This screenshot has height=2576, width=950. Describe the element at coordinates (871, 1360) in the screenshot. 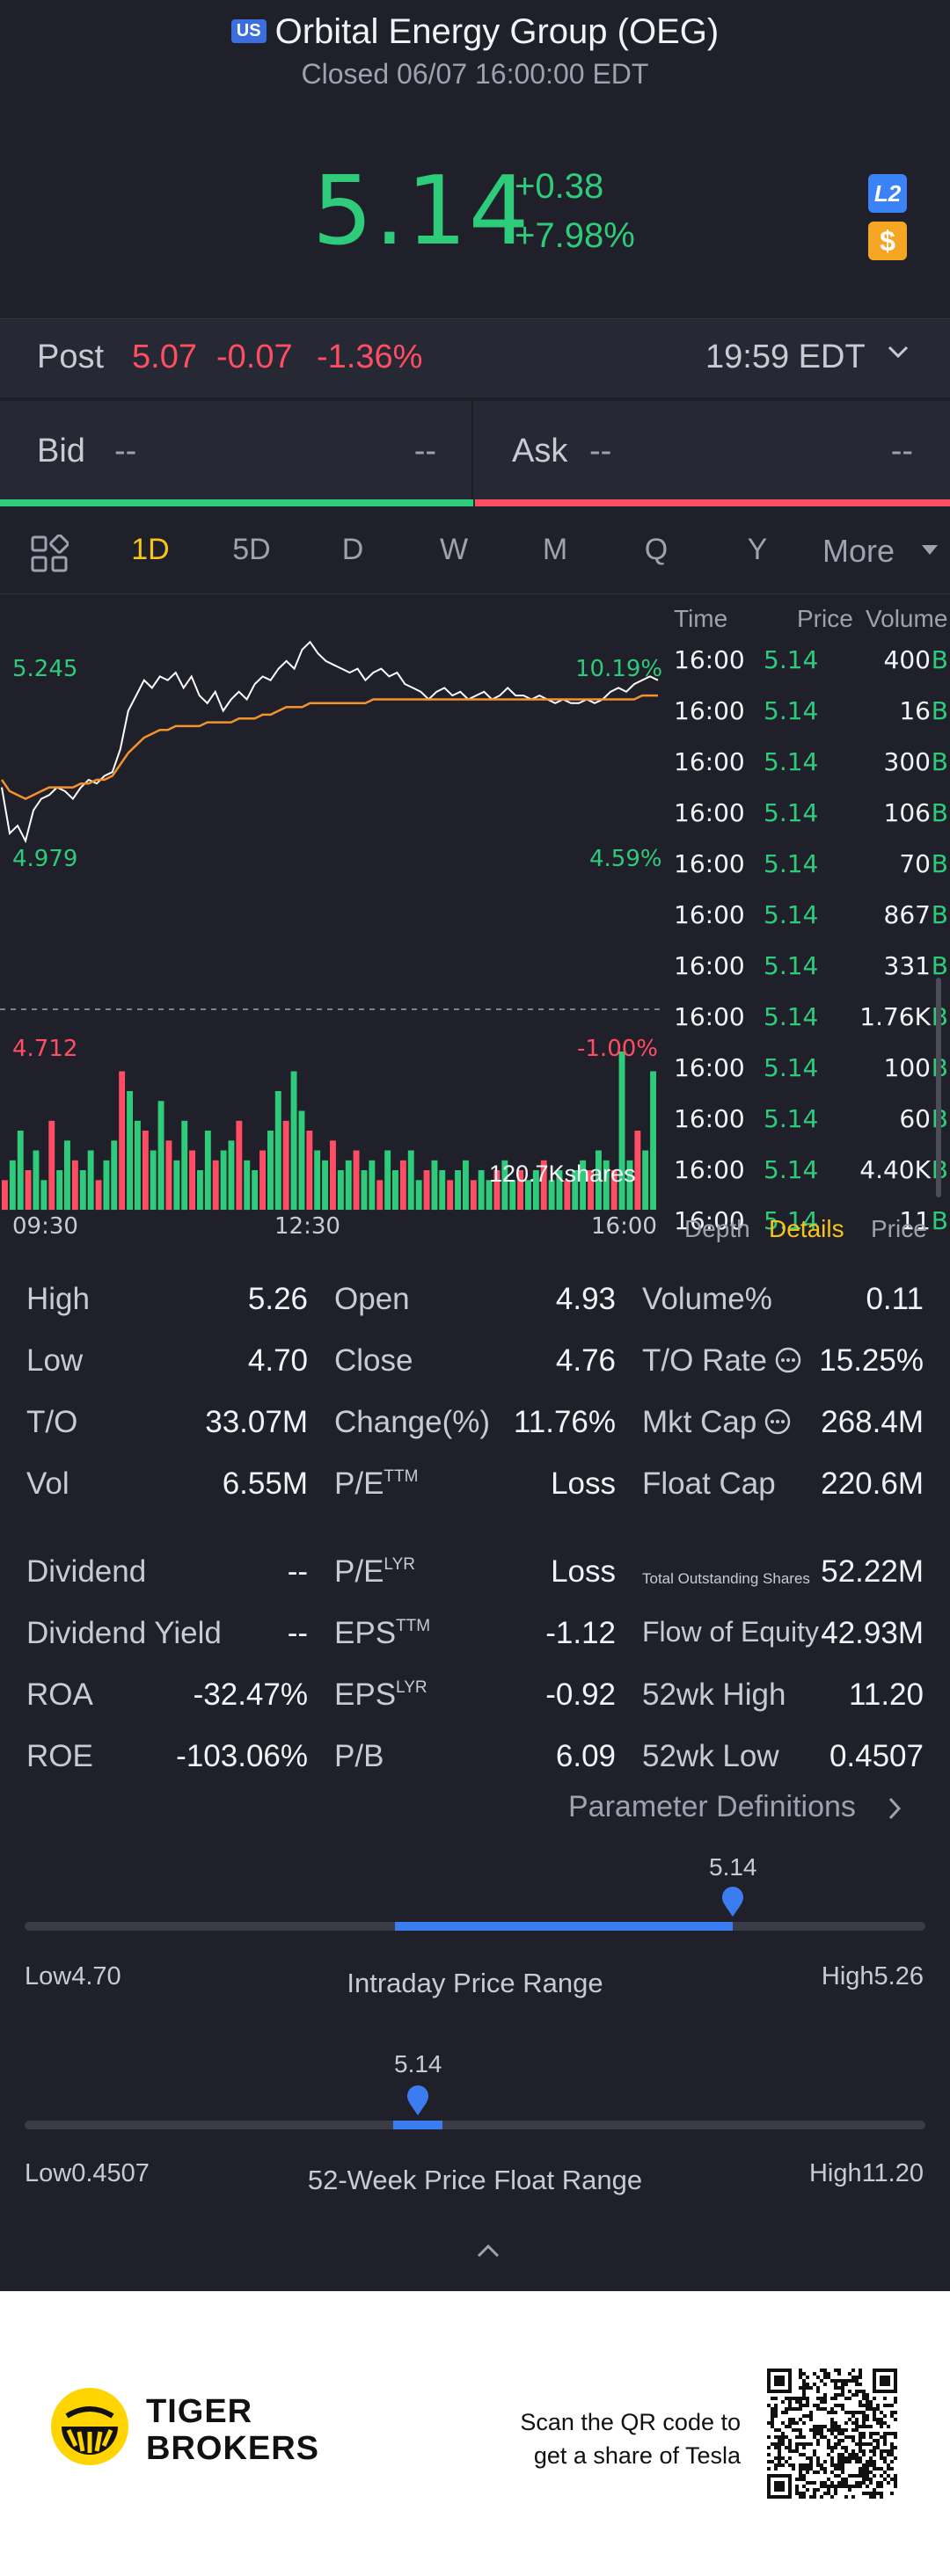

I see `stat-torate-value: 15.25%` at that location.